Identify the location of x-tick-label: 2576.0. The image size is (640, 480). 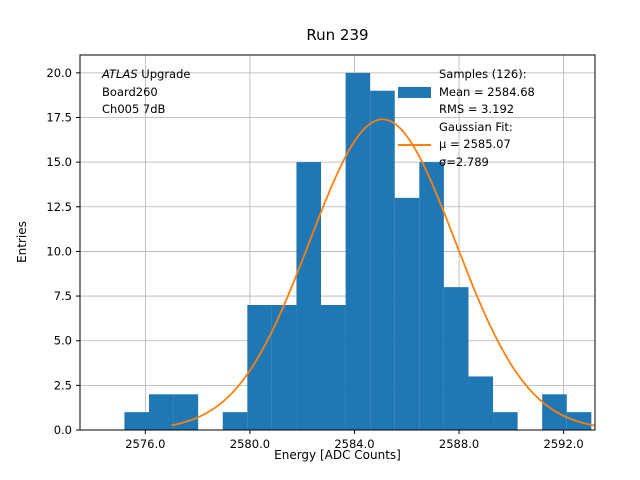
(145, 444).